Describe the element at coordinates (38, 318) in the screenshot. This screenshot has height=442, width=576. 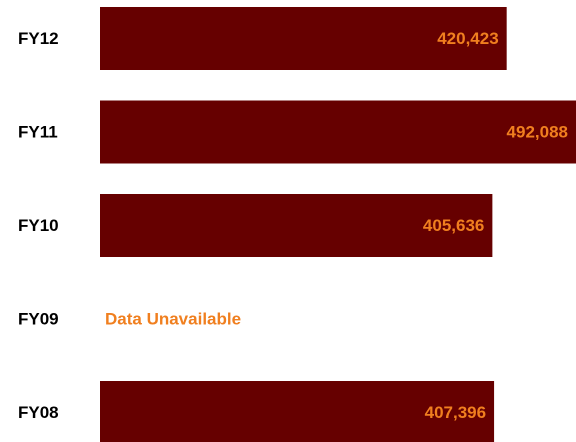
I see `category-label: FY09` at that location.